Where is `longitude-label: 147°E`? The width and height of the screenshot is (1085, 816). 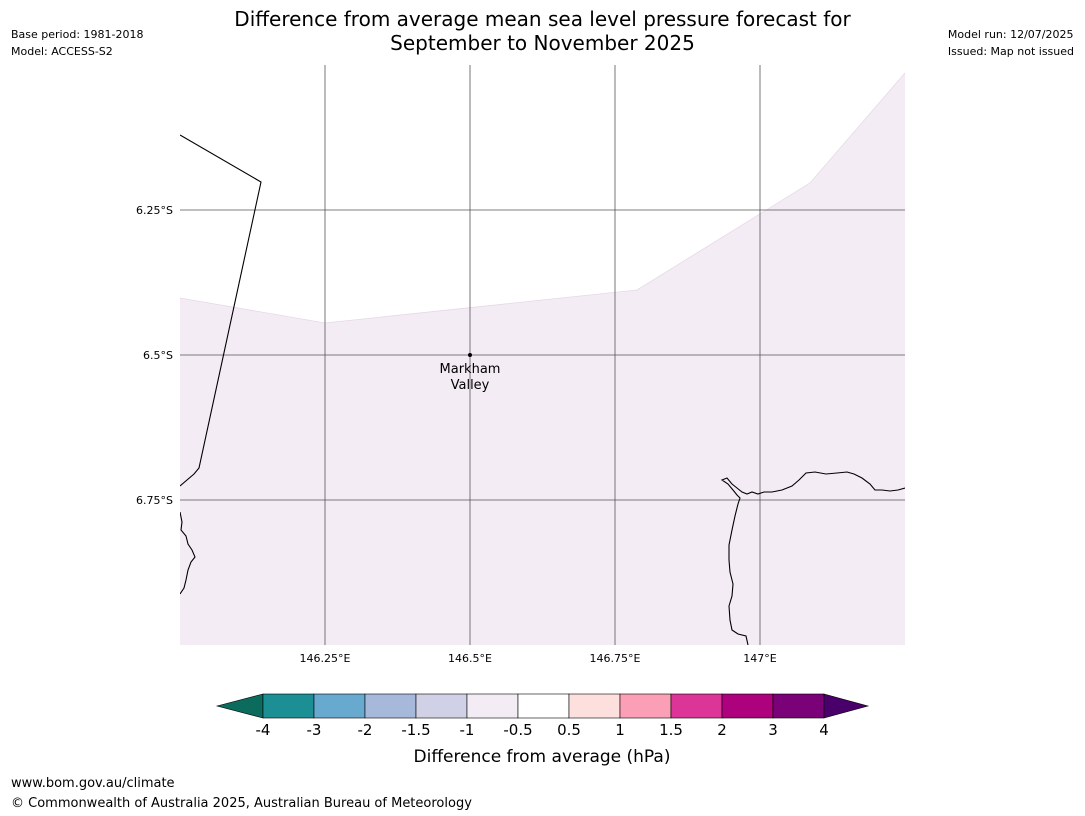
longitude-label: 147°E is located at coordinates (759, 658).